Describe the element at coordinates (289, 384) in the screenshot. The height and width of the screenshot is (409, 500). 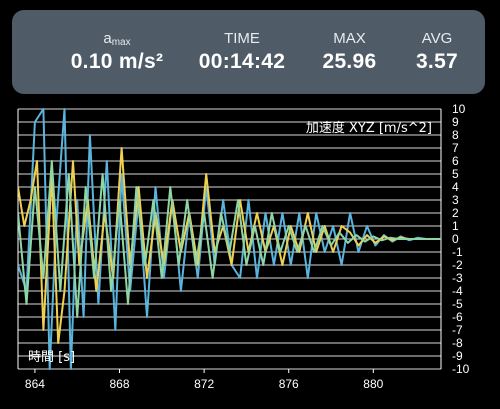
I see `x-tick-label: 876` at that location.